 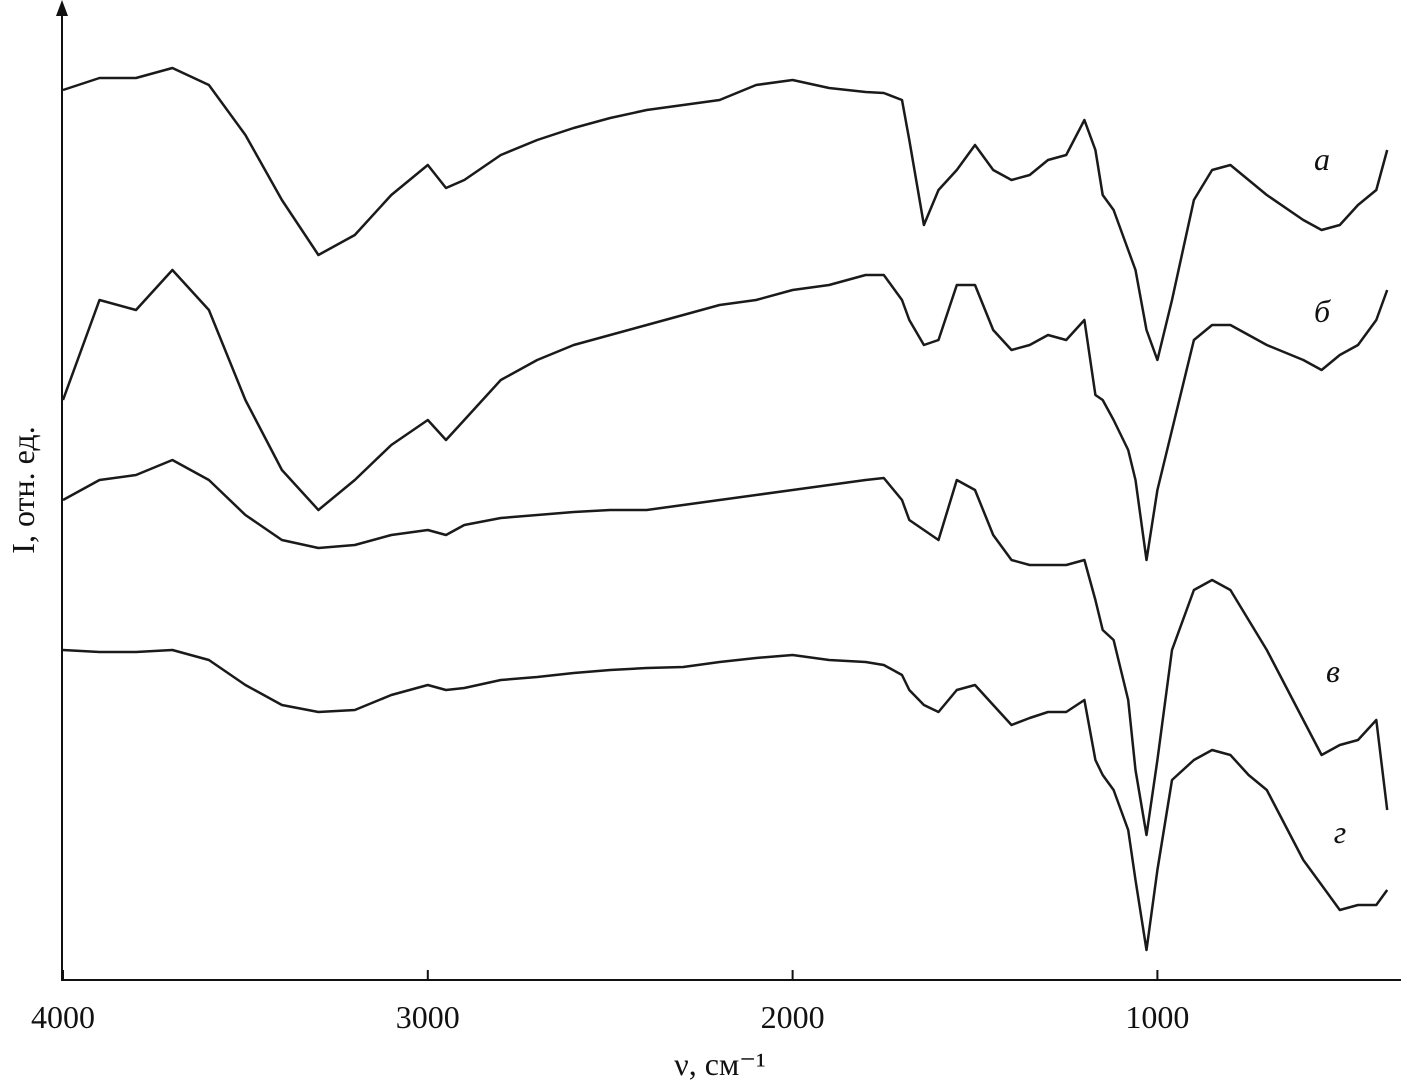 I want to click on series-label: г, so click(x=1340, y=832).